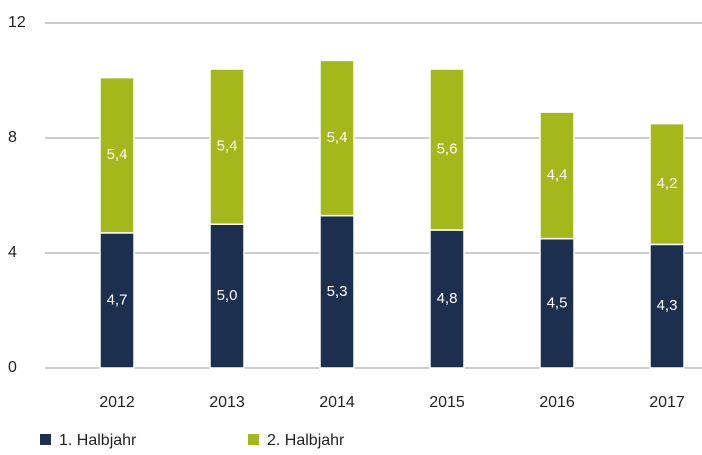 Image resolution: width=702 pixels, height=455 pixels. I want to click on data-label: 4,4, so click(557, 174).